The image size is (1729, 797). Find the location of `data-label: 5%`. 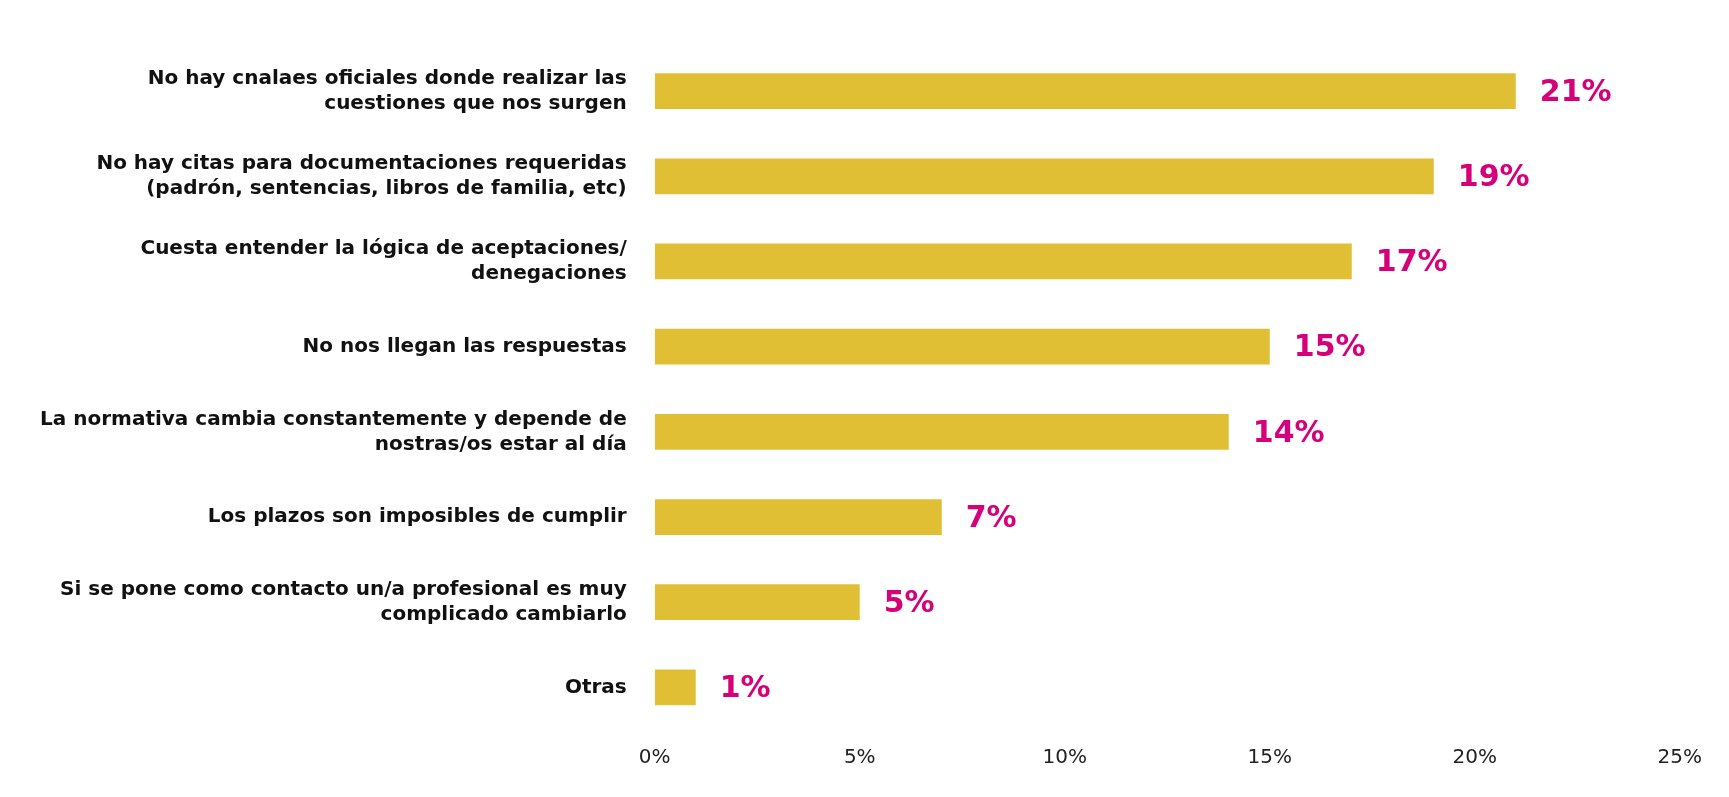

data-label: 5% is located at coordinates (909, 602).